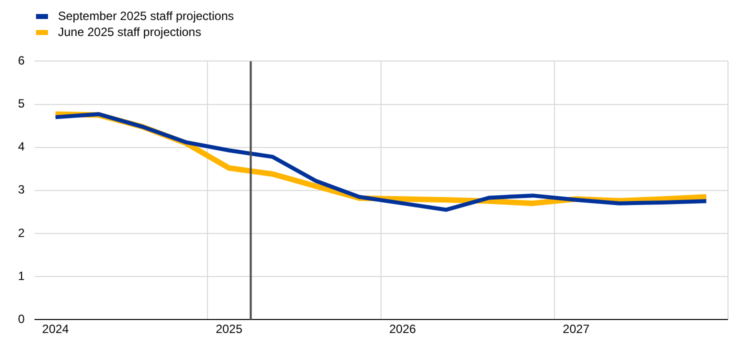 This screenshot has height=348, width=744. Describe the element at coordinates (576, 329) in the screenshot. I see `x-tick-label: 2027` at that location.